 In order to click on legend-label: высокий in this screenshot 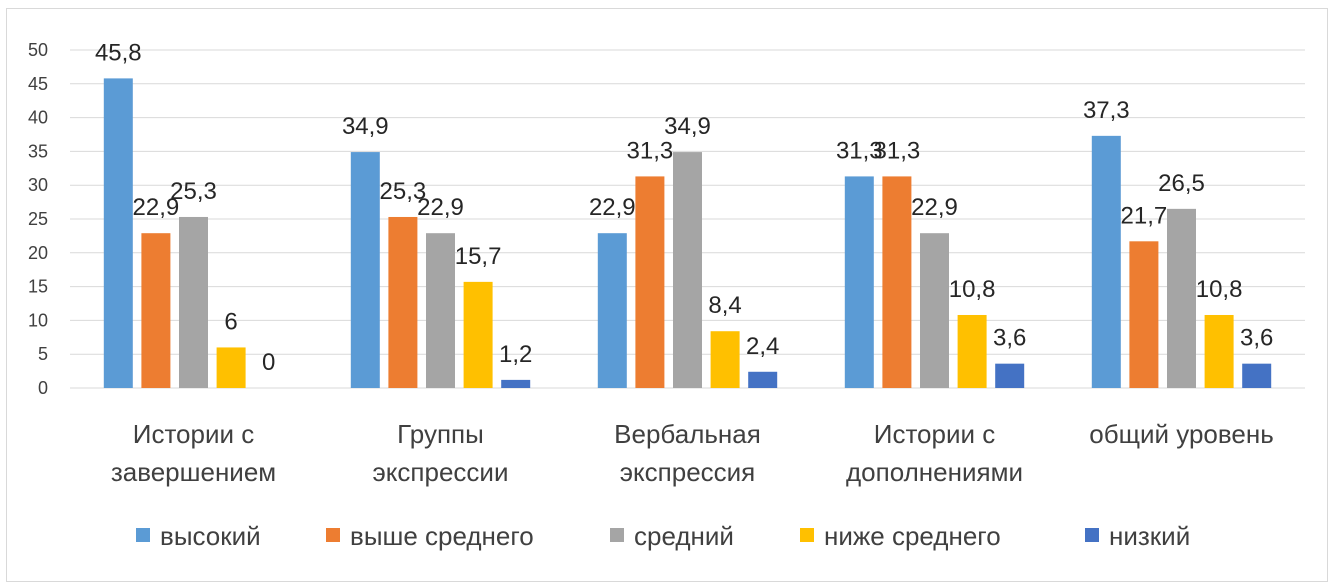, I will do `click(210, 536)`.